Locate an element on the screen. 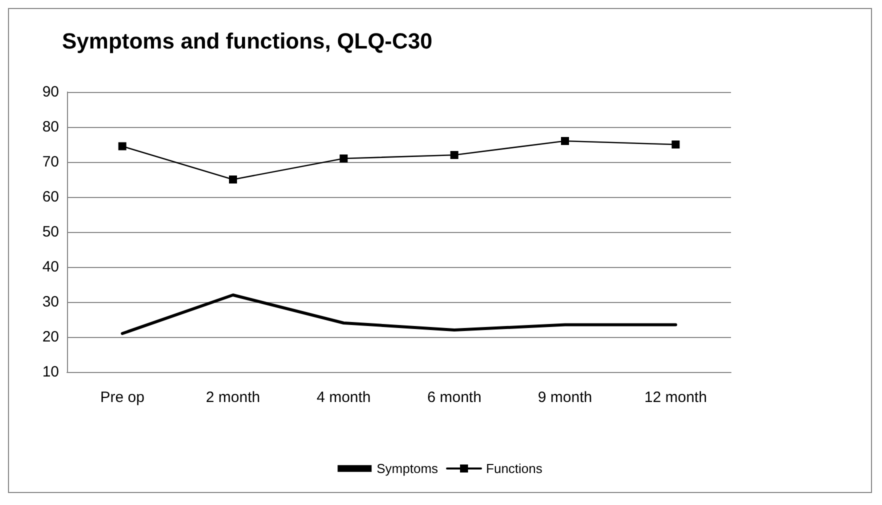 This screenshot has width=882, height=505. y-tick-label: 60 is located at coordinates (50, 197).